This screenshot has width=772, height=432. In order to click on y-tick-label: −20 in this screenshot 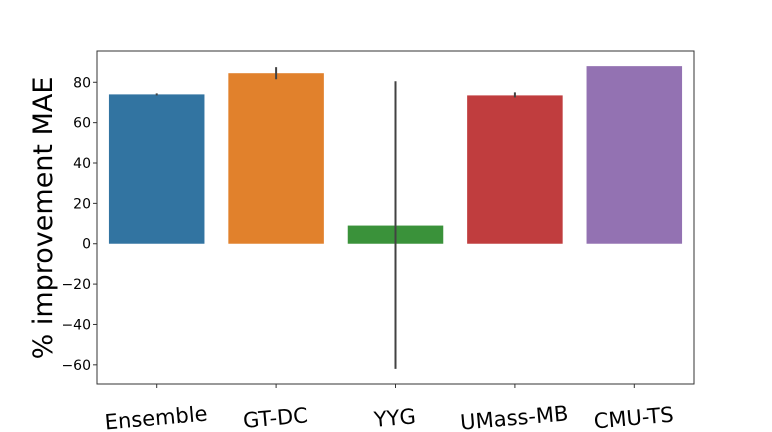, I will do `click(76, 285)`.